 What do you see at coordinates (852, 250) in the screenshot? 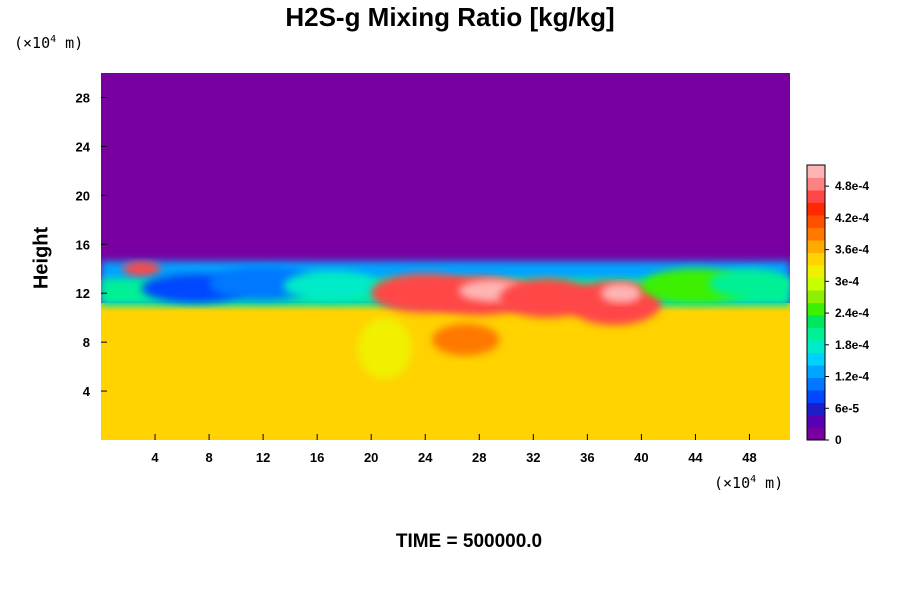
I see `colorbar-tick-label: 3.6e-4` at bounding box center [852, 250].